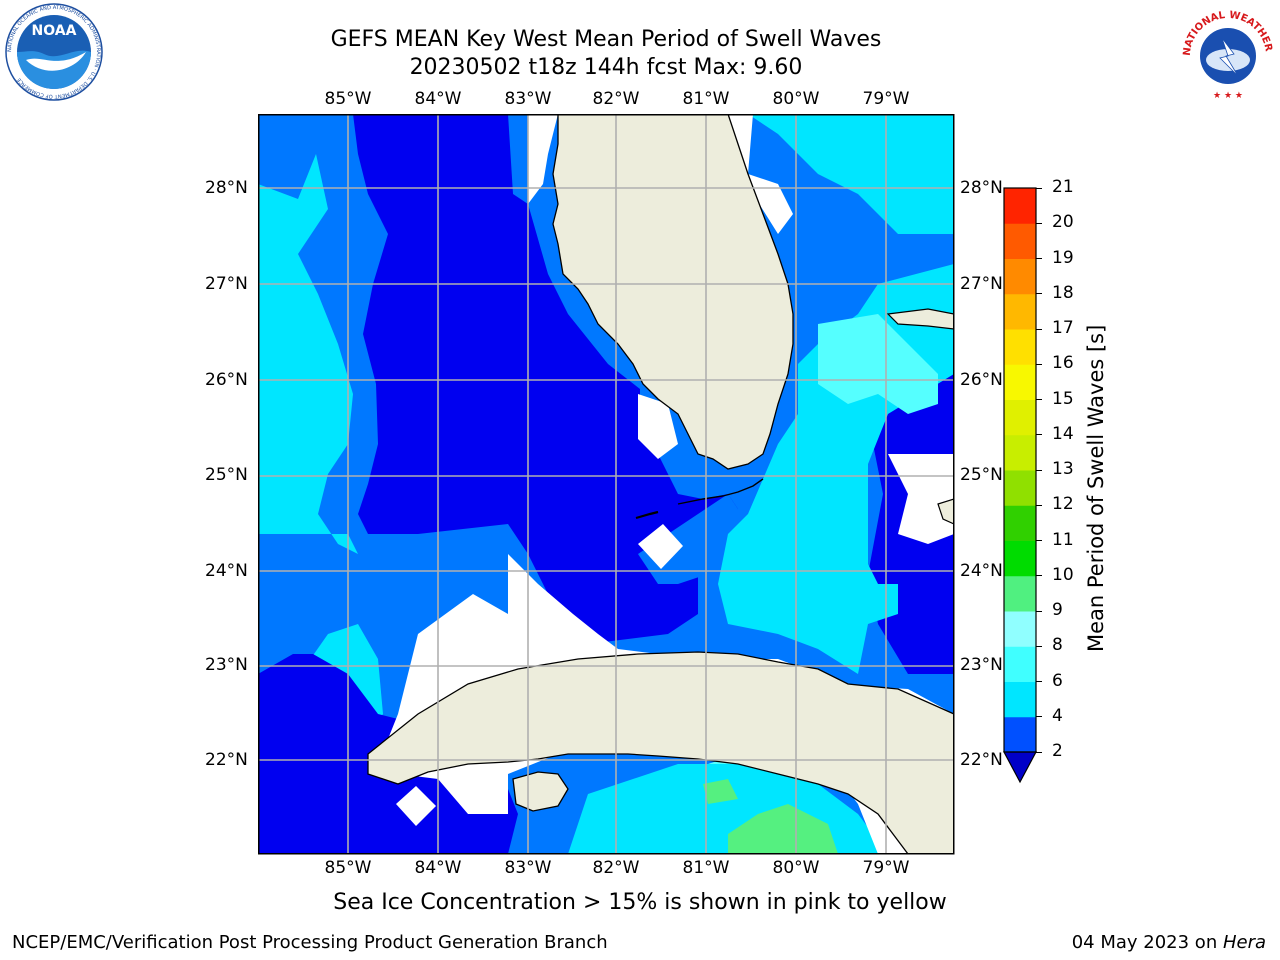  I want to click on lon-label-bottom-80w: 80°W, so click(796, 868).